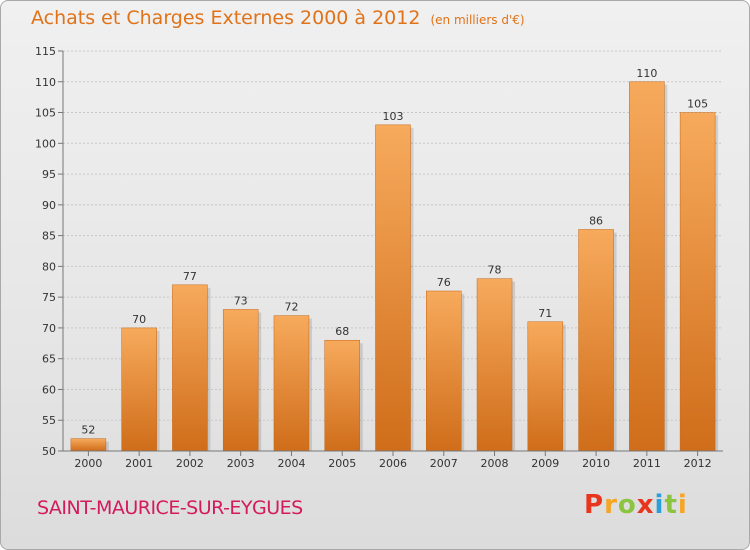 This screenshot has height=550, width=750. What do you see at coordinates (636, 505) in the screenshot?
I see `proxiti-logo: Proxiti` at bounding box center [636, 505].